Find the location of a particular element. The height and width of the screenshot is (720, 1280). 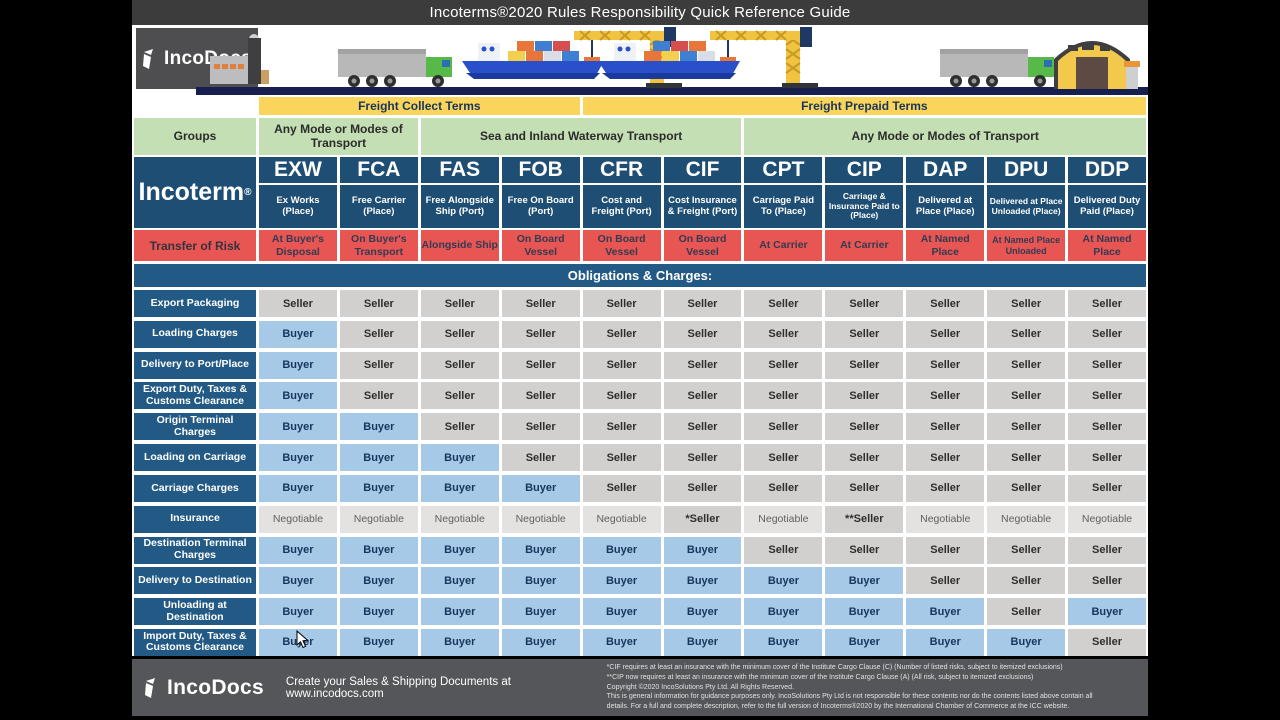

incoterm-code: FAS is located at coordinates (459, 171).